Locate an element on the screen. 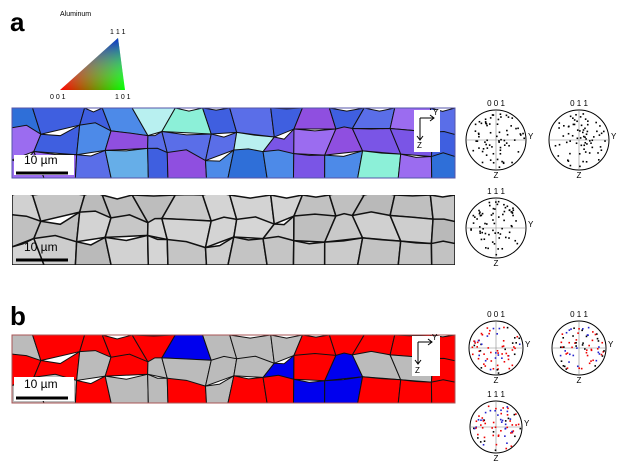  pf-label: 0 1 1 is located at coordinates (579, 314).